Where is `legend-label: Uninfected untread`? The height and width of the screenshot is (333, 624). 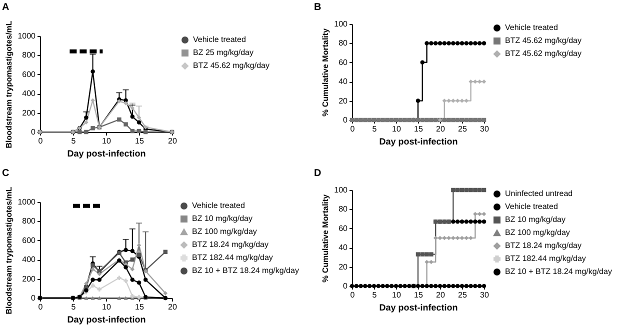
legend-label: Uninfected untread is located at coordinates (539, 193).